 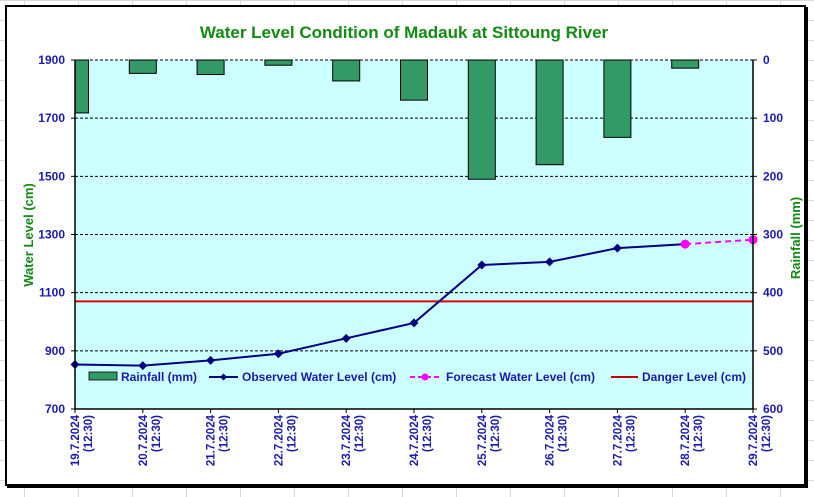 What do you see at coordinates (52, 293) in the screenshot?
I see `y-left-tick-label: 1100` at bounding box center [52, 293].